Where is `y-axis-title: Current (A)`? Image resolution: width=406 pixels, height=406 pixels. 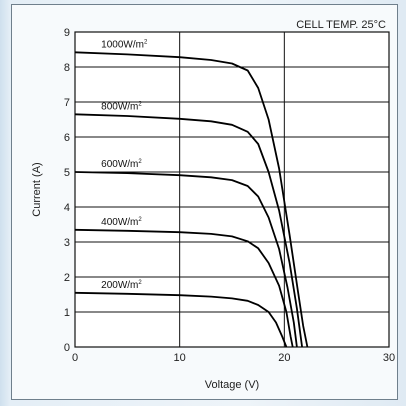 y-axis-title: Current (A) is located at coordinates (37, 189).